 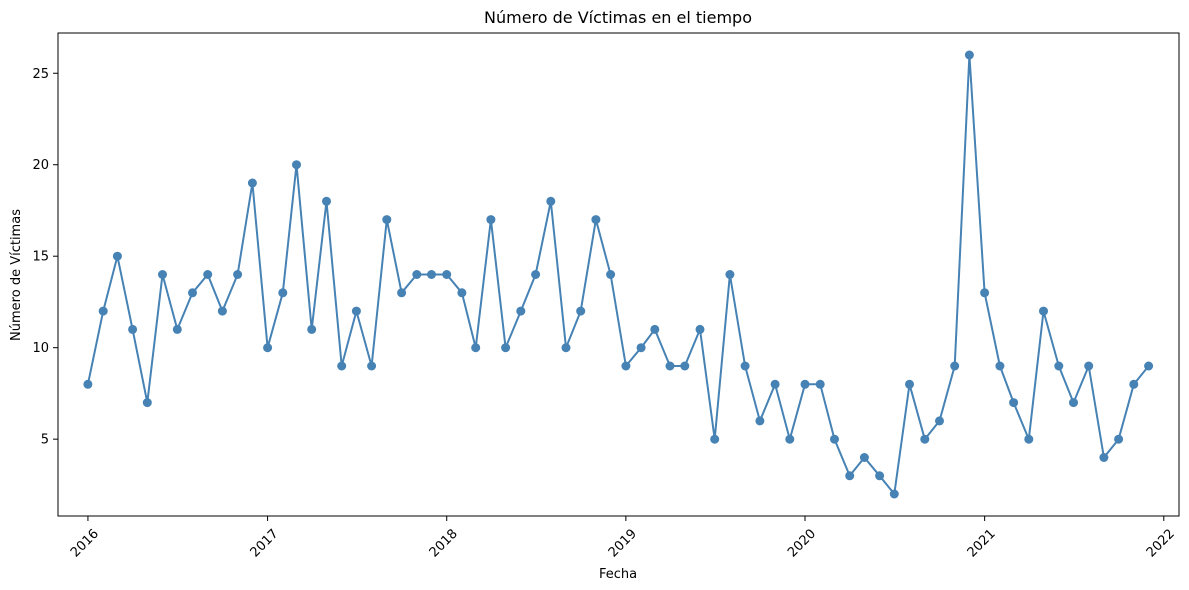 I want to click on y-tick-label: 5, so click(x=45, y=440).